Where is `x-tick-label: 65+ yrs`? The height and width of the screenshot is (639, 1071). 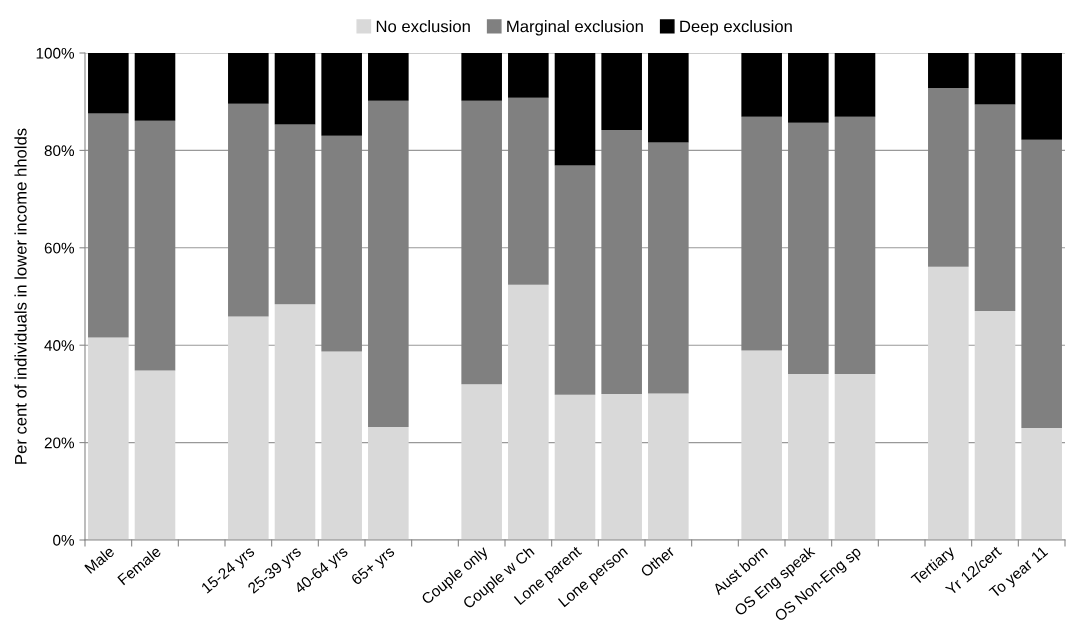
x-tick-label: 65+ yrs is located at coordinates (374, 566).